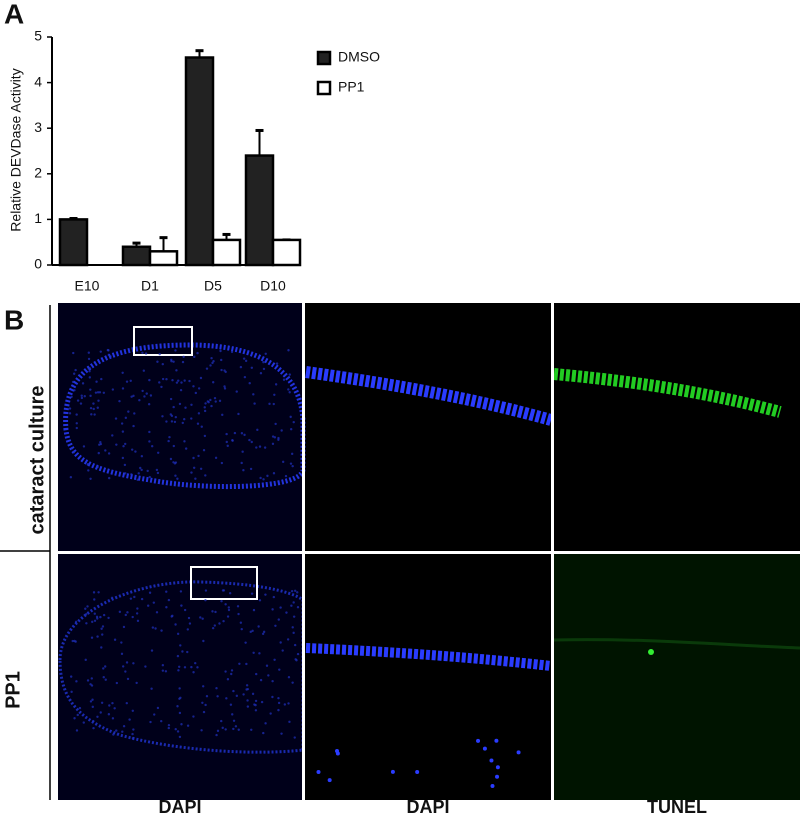  What do you see at coordinates (150, 286) in the screenshot?
I see `x-tick-label: D1` at bounding box center [150, 286].